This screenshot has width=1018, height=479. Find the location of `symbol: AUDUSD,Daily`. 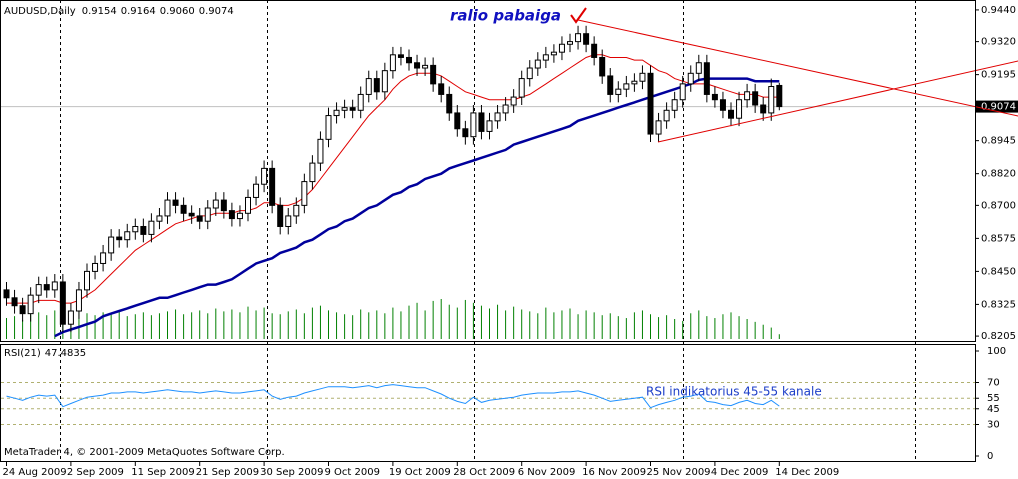

symbol: AUDUSD,Daily is located at coordinates (40, 11).